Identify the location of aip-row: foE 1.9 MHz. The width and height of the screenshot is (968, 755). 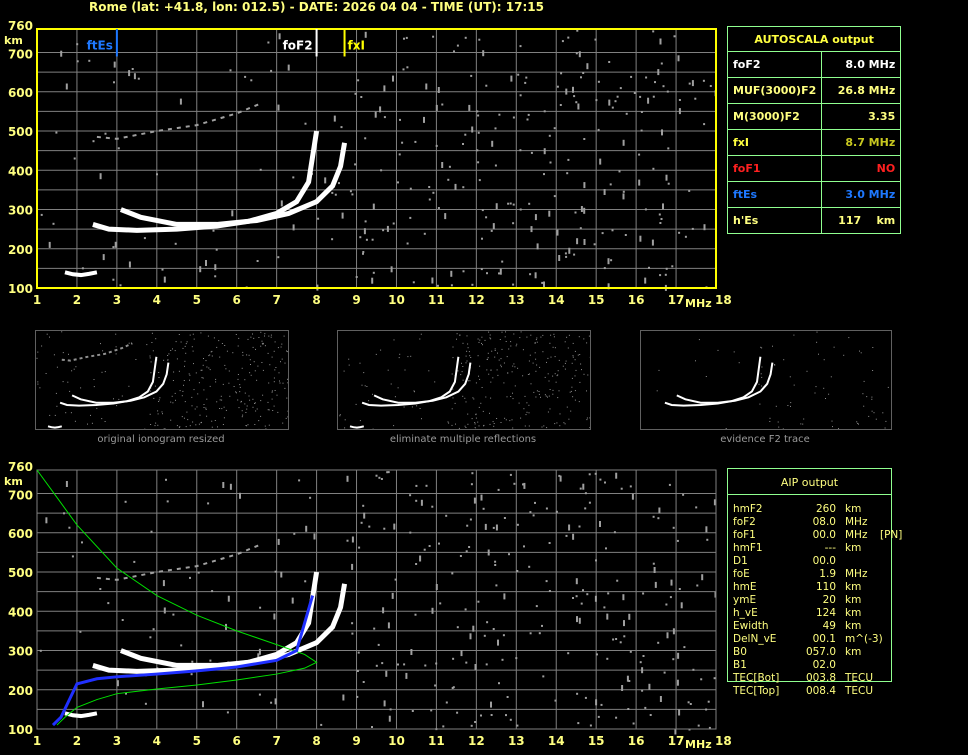
(817, 574).